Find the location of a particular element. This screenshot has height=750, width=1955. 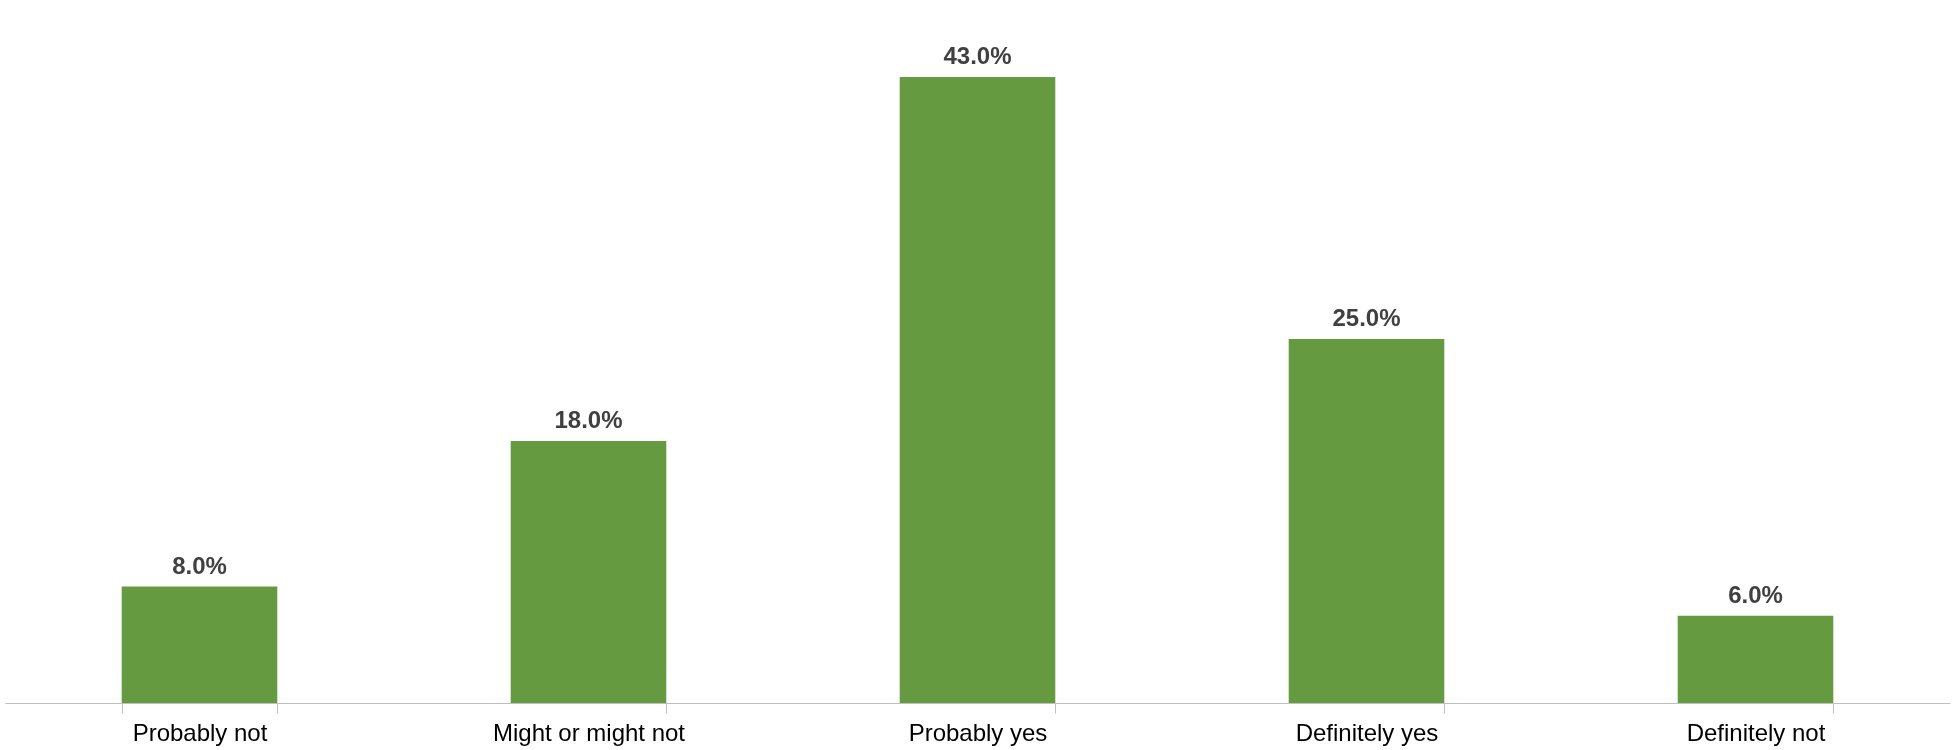

x-tick-label: Definitely not is located at coordinates (1756, 732).